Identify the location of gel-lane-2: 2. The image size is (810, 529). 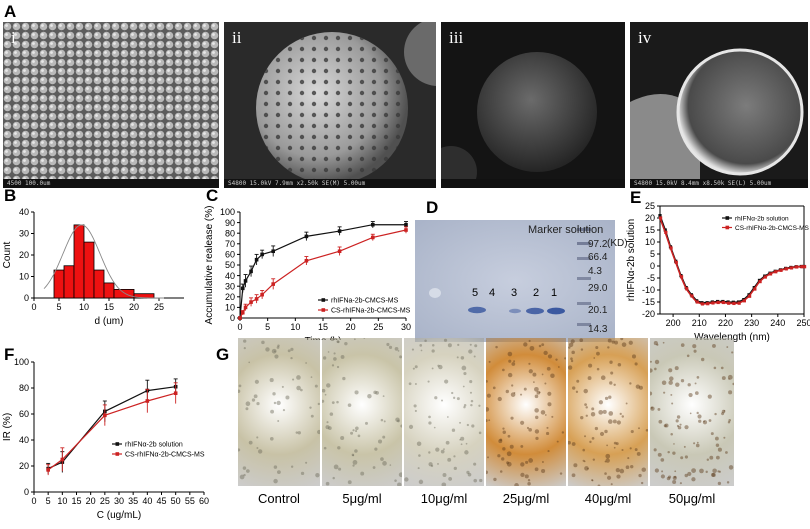
(536, 293).